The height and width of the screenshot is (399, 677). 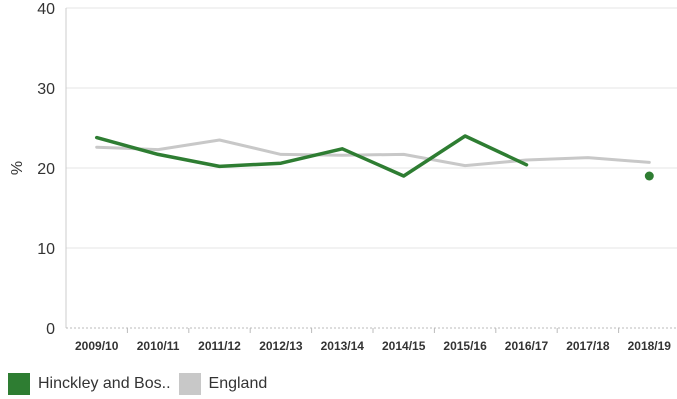 What do you see at coordinates (189, 384) in the screenshot?
I see `legend-swatch-england` at bounding box center [189, 384].